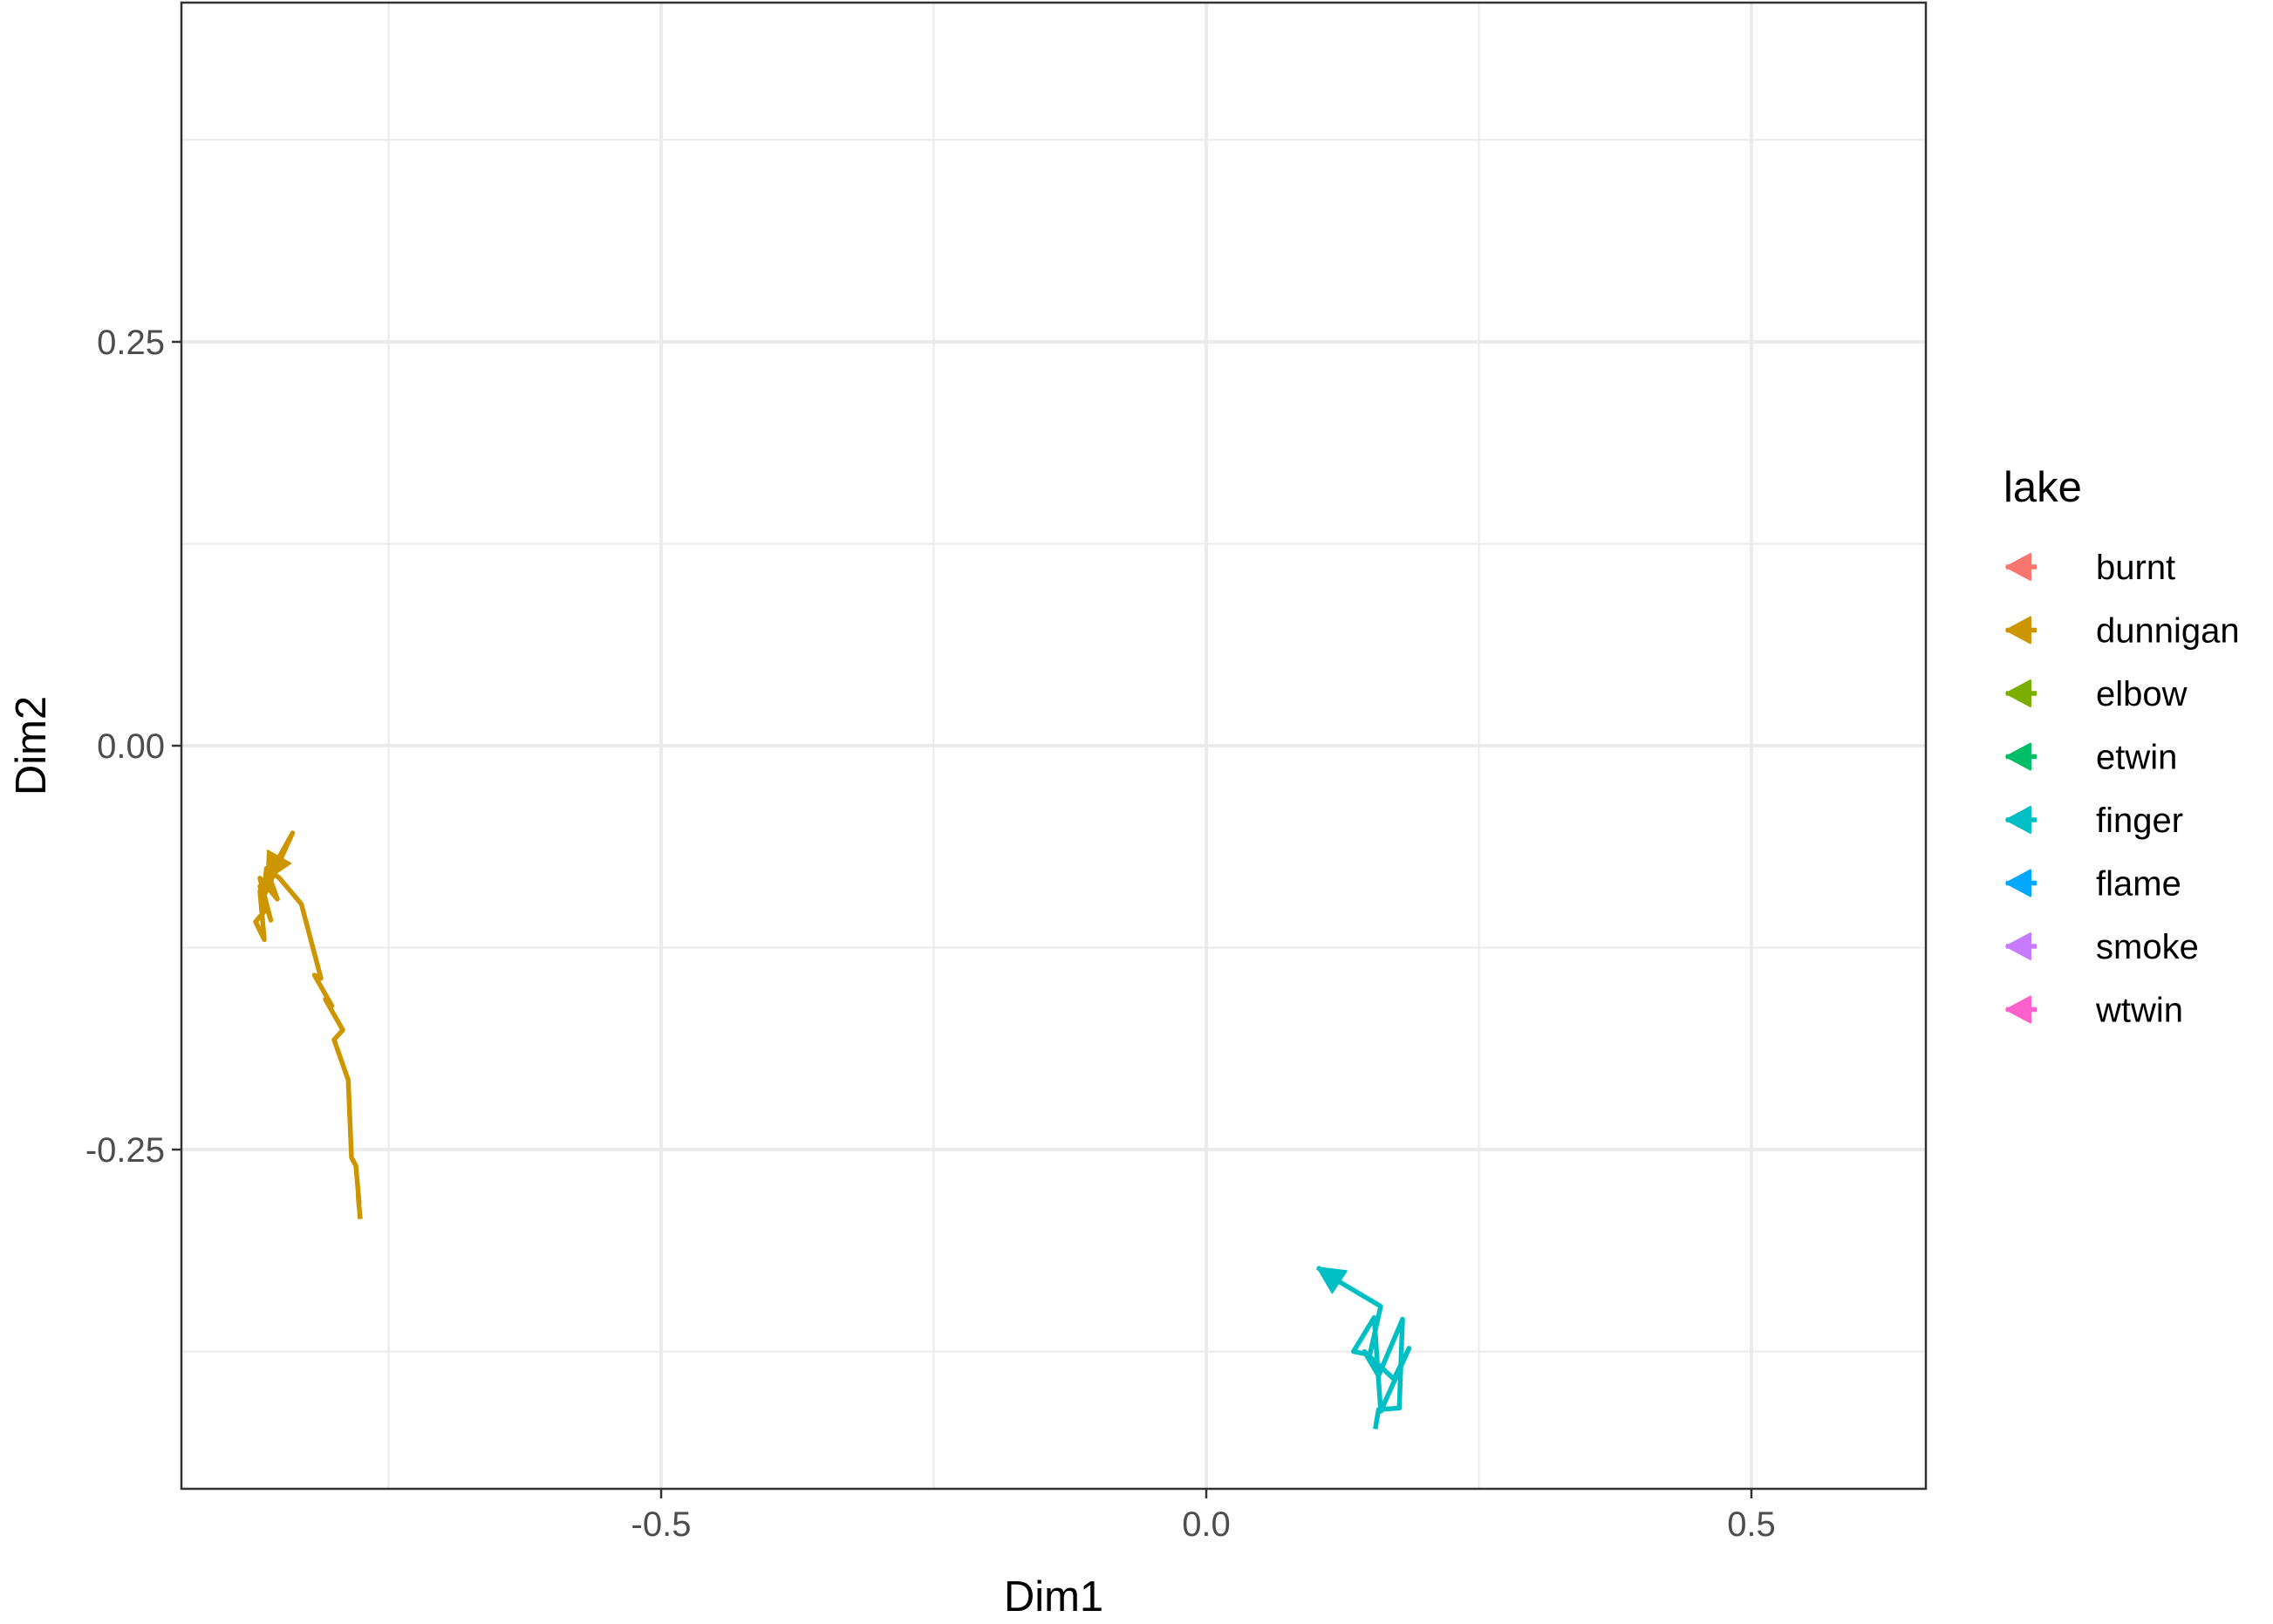 The width and height of the screenshot is (2273, 1624). I want to click on legend-label: etwin, so click(2136, 758).